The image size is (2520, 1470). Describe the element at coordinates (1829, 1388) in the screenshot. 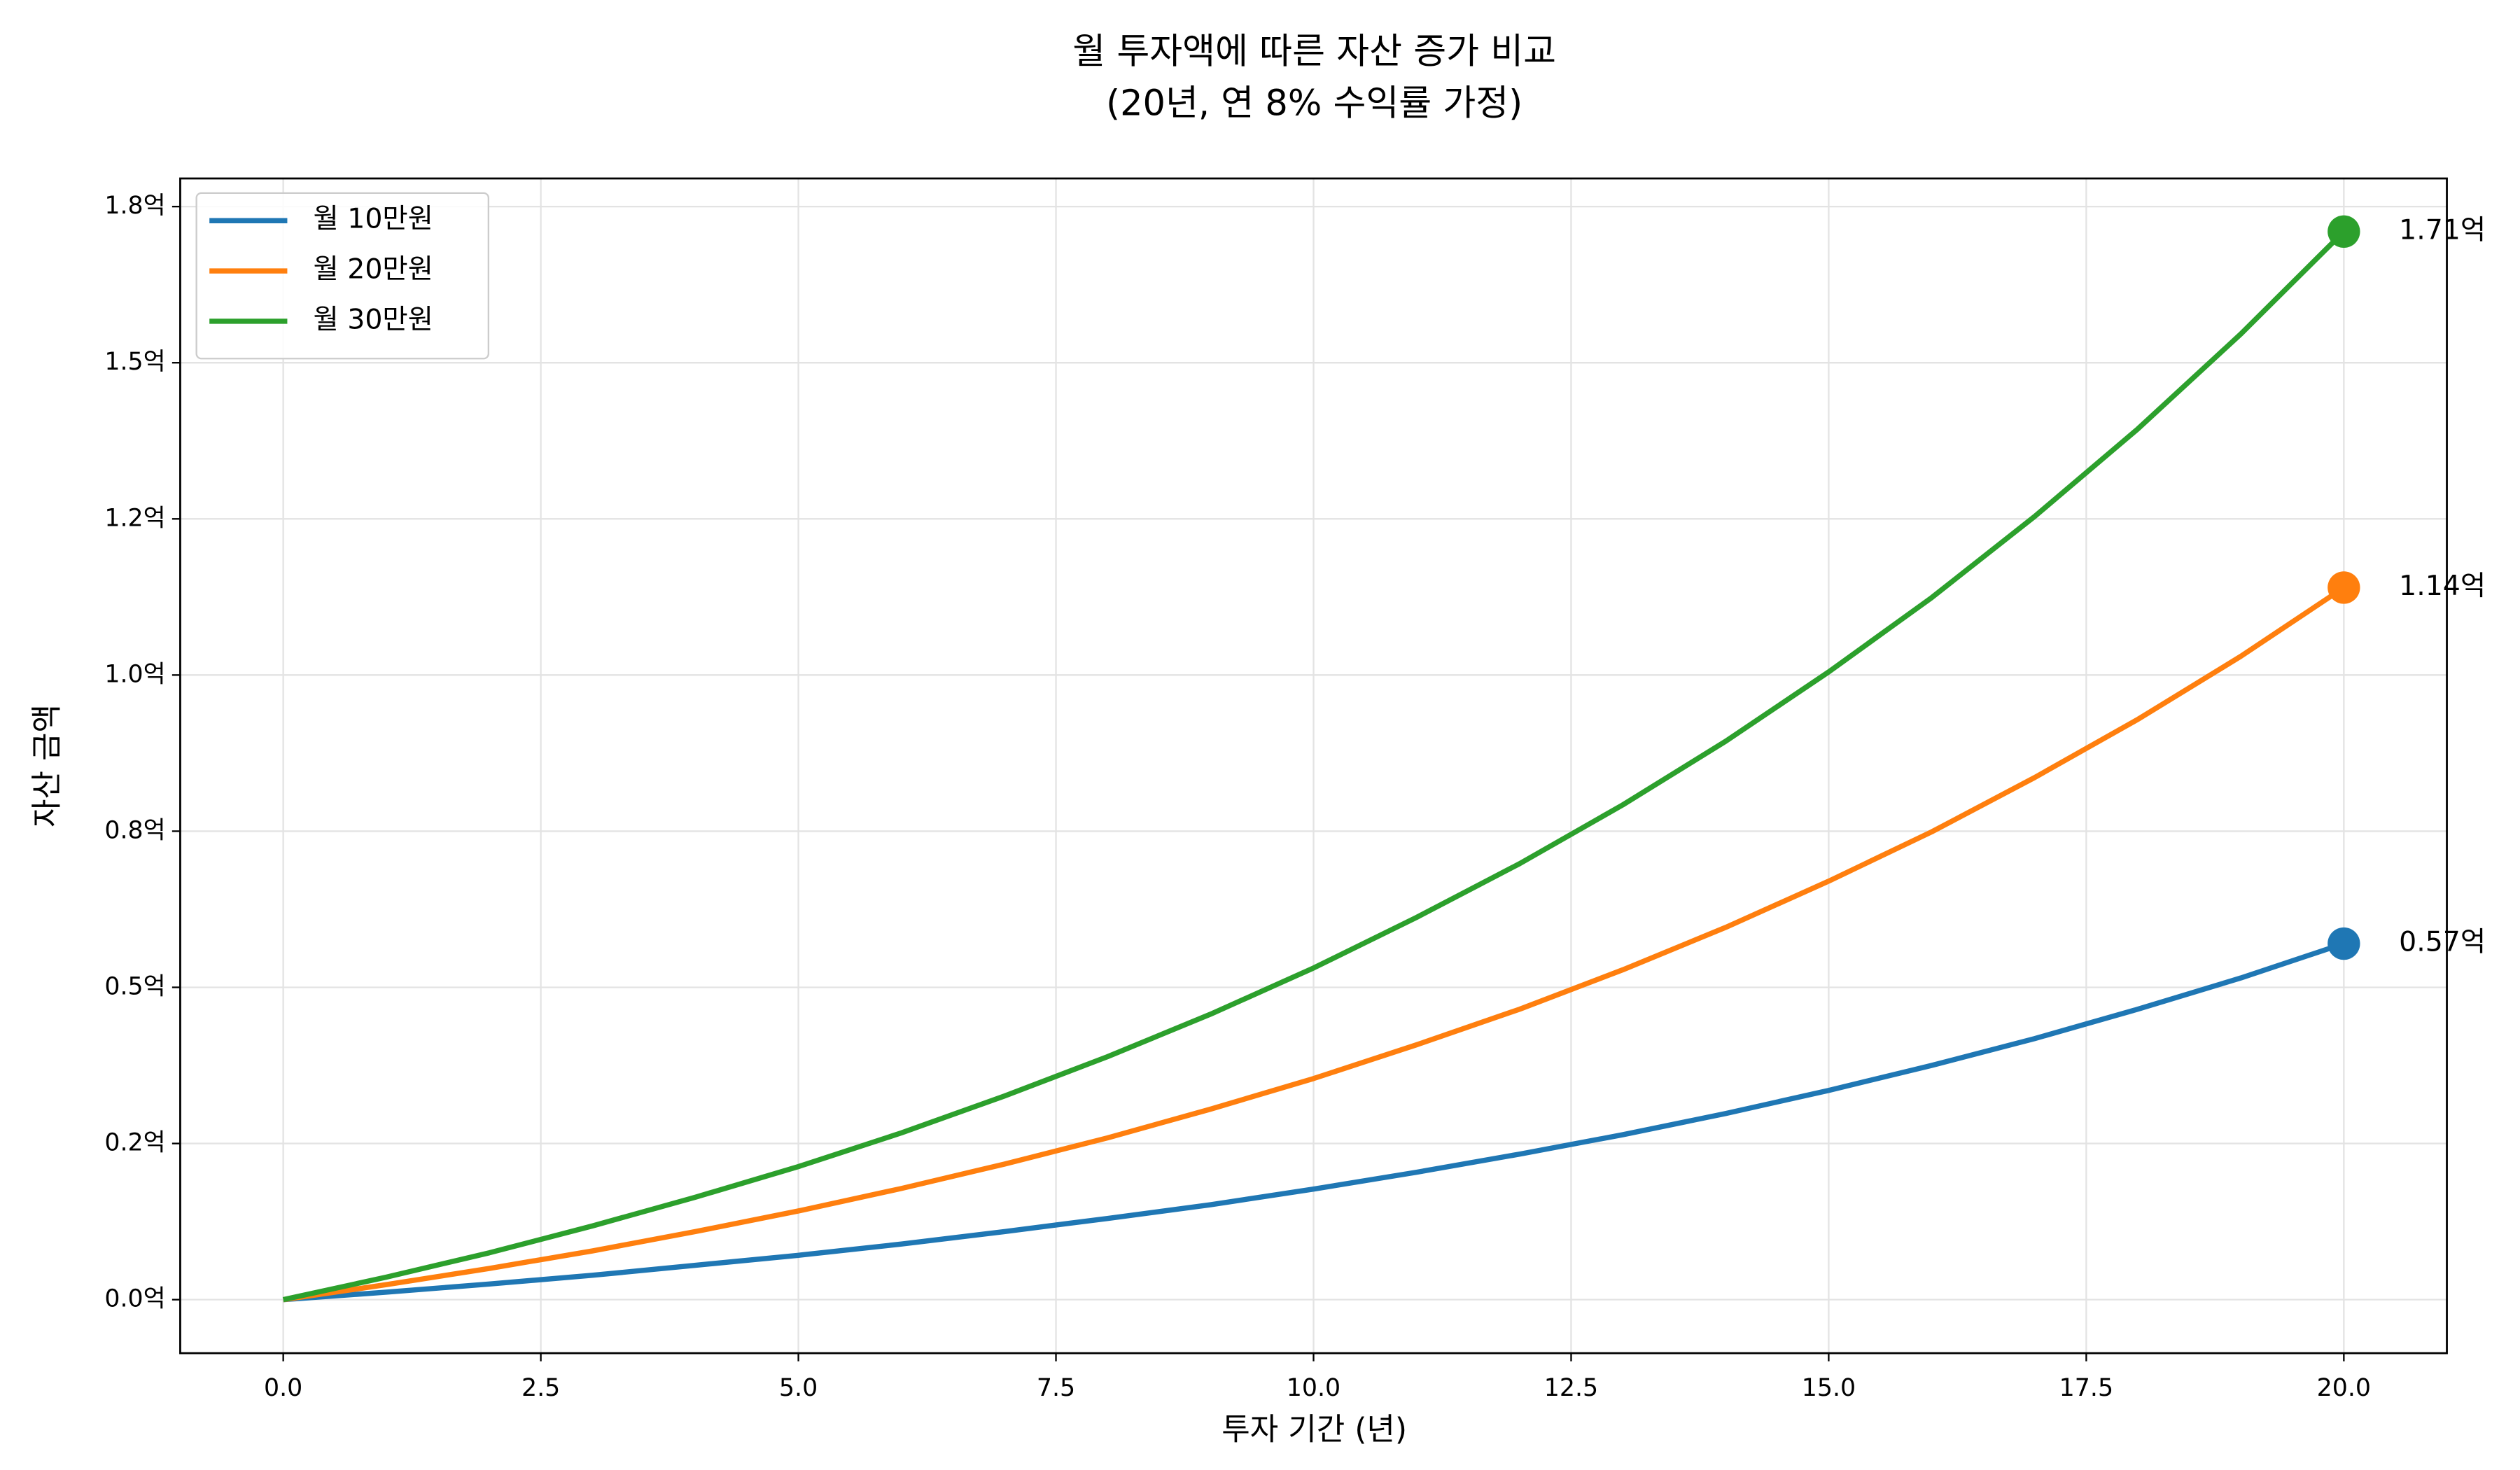

I see `x-tick-label: 15.0` at that location.